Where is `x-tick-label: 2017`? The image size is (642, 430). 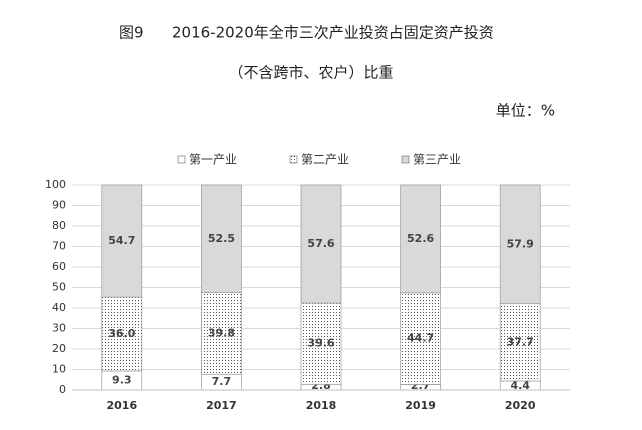 x-tick-label: 2017 is located at coordinates (221, 405).